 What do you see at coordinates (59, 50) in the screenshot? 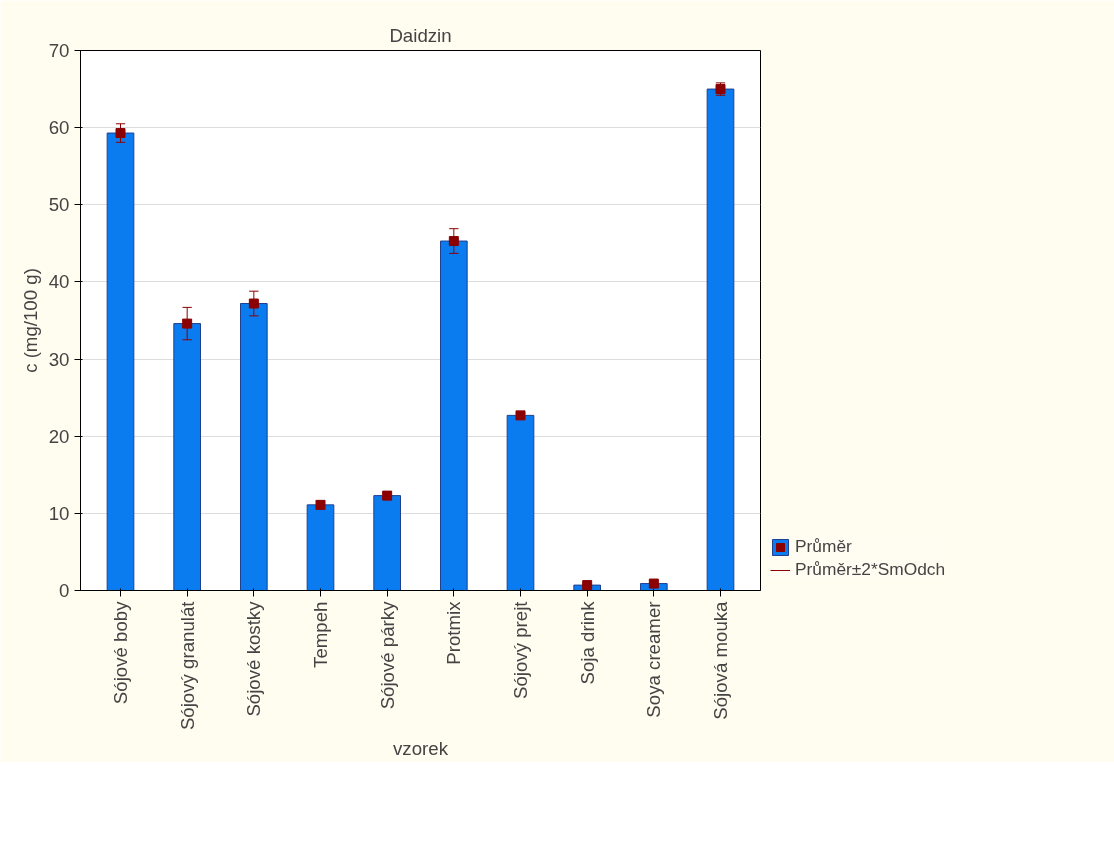
I see `y-tick-label: 70` at bounding box center [59, 50].